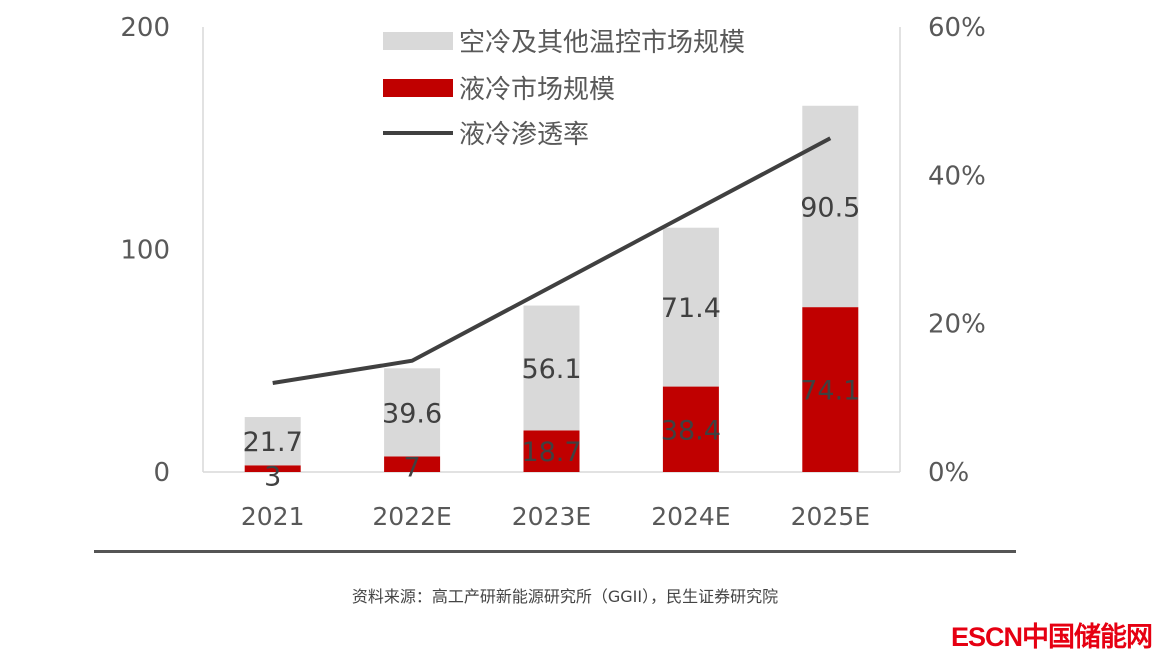  What do you see at coordinates (555, 551) in the screenshot?
I see `divider` at bounding box center [555, 551].